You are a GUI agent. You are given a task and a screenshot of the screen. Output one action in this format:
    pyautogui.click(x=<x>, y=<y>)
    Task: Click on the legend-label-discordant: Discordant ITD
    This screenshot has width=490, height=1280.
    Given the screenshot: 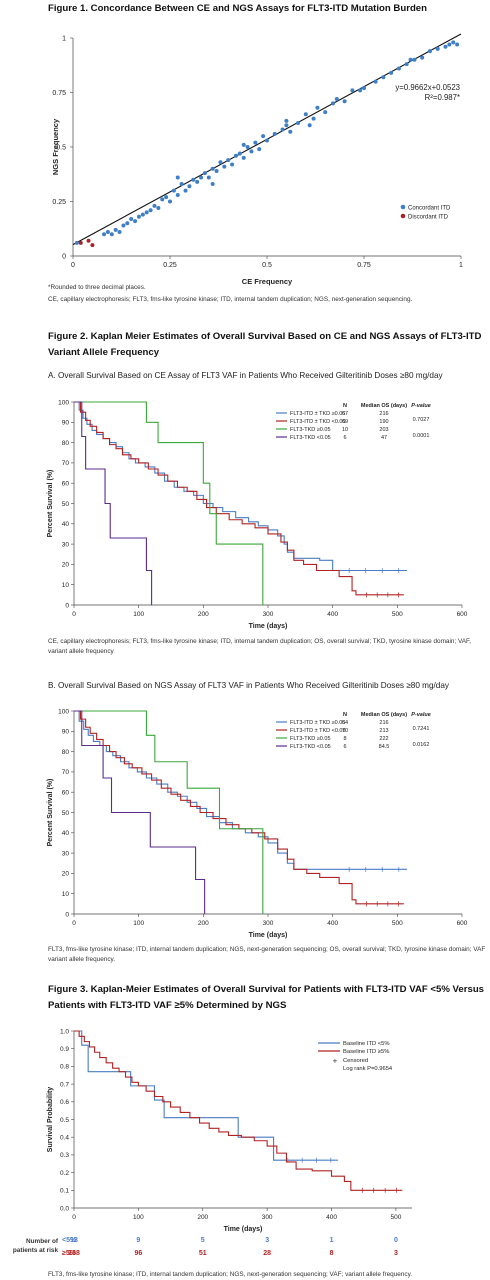 What is the action you would take?
    pyautogui.click(x=428, y=217)
    